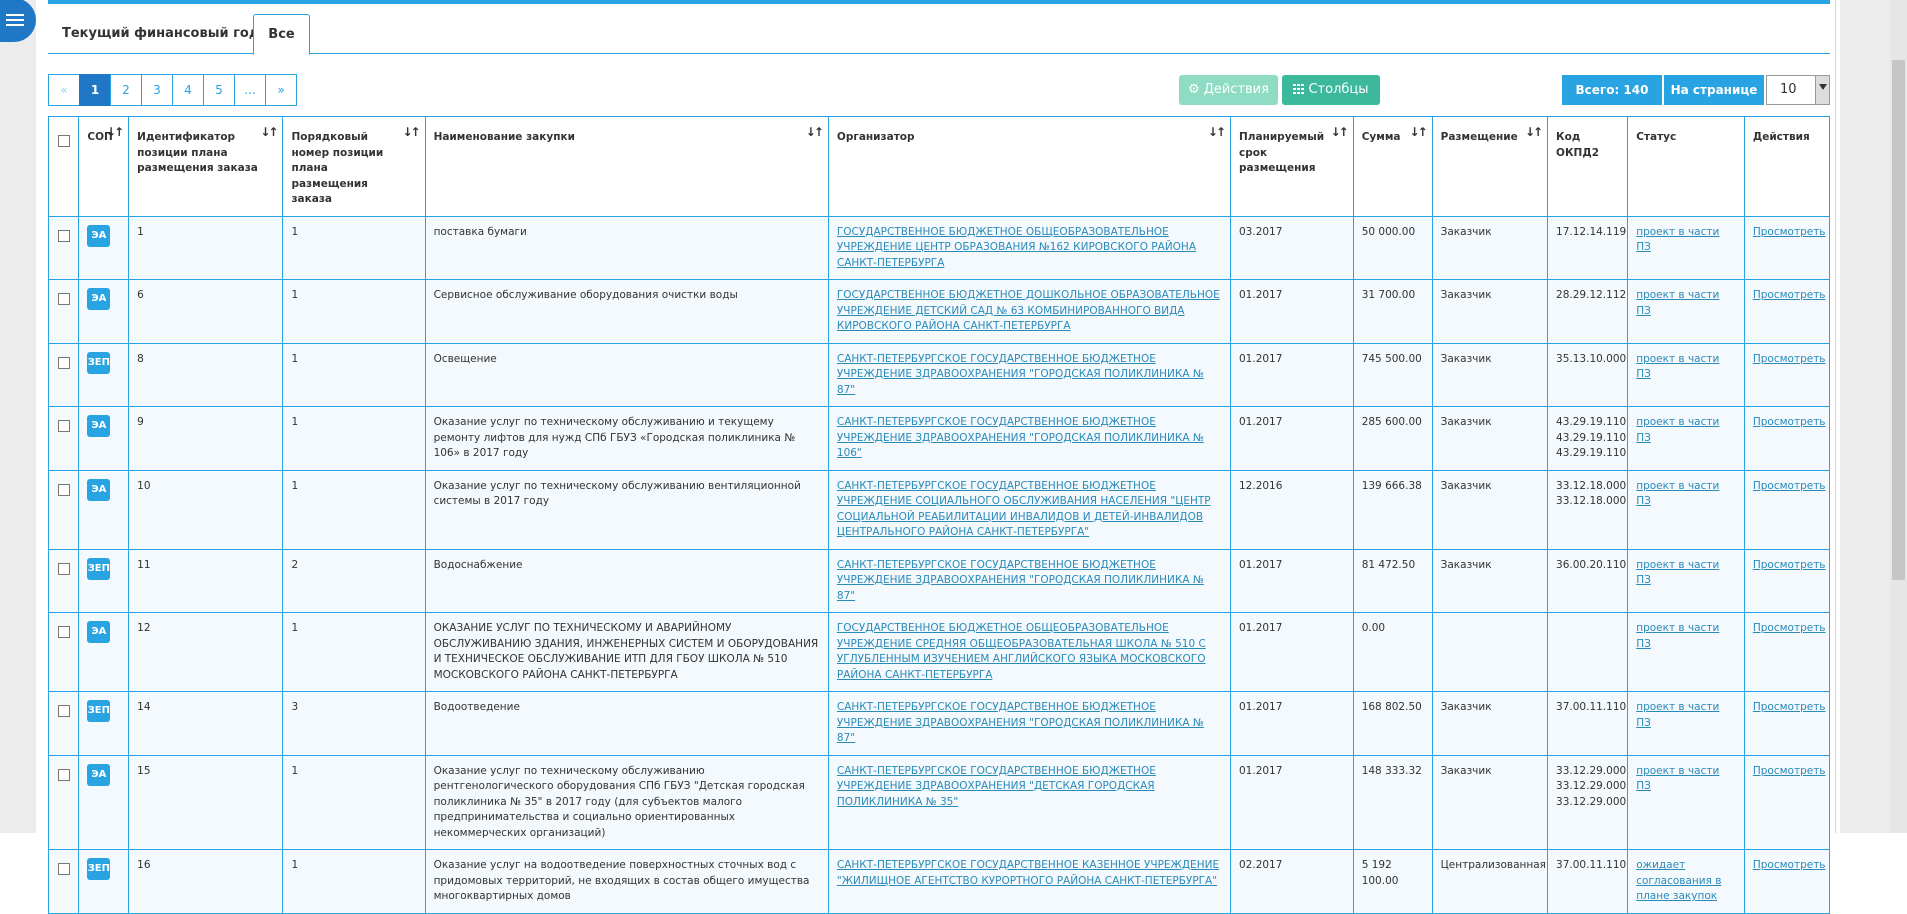  I want to click on header-organizer: Организатор ↓↑, so click(1029, 166).